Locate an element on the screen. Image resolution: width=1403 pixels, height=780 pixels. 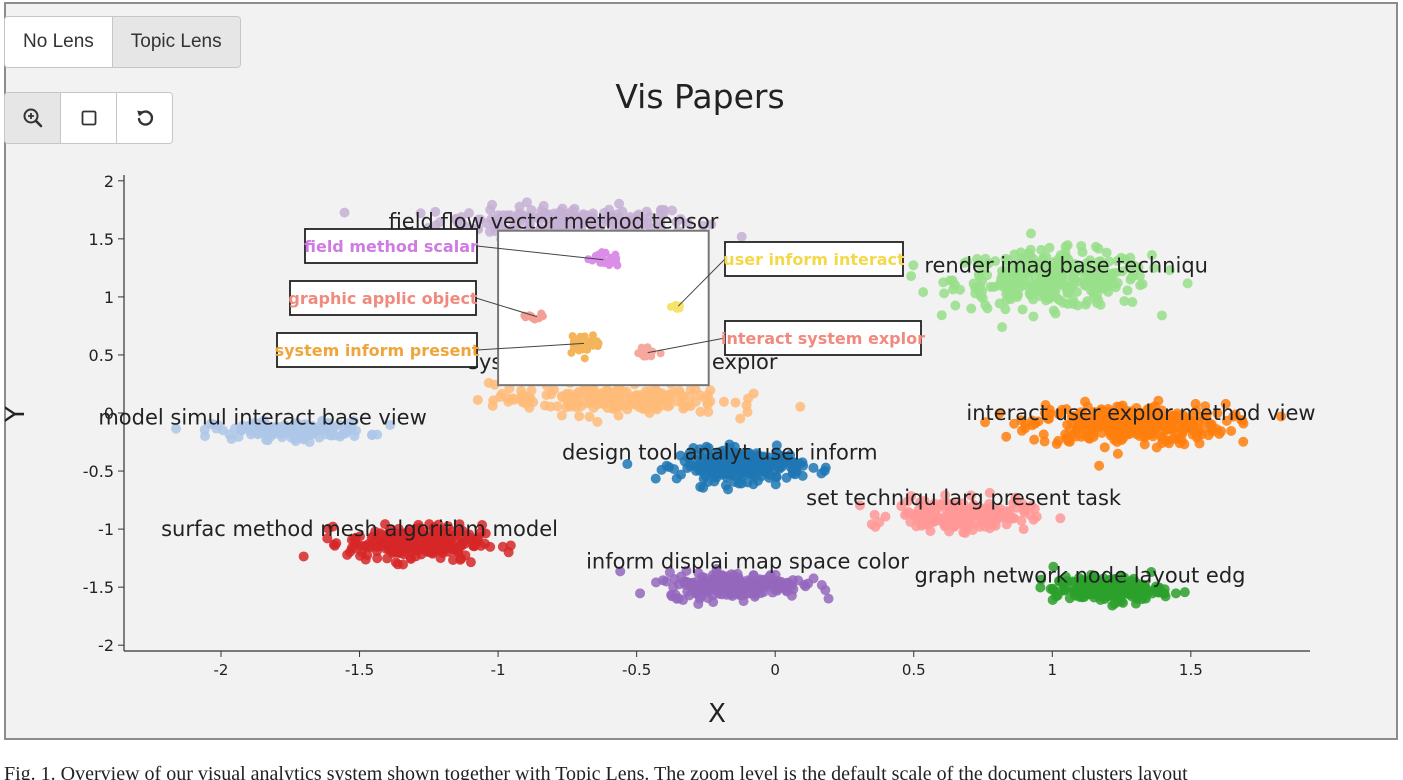
zoom-in-icon is located at coordinates (32, 118).